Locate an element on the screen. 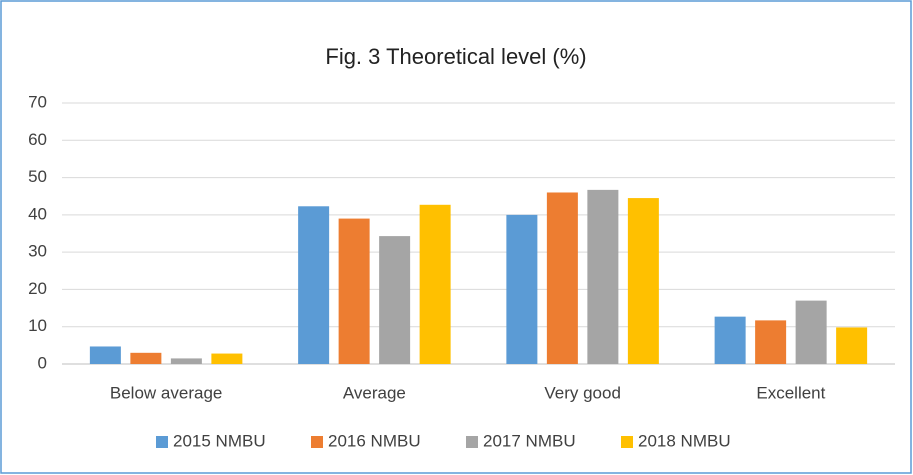  legend-label: 2017 NMBU is located at coordinates (529, 440).